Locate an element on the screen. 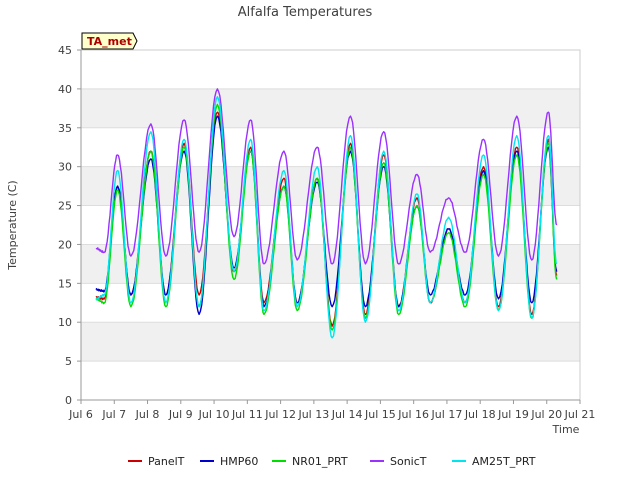 This screenshot has height=480, width=640. y-tick-label: 15 is located at coordinates (65, 283).